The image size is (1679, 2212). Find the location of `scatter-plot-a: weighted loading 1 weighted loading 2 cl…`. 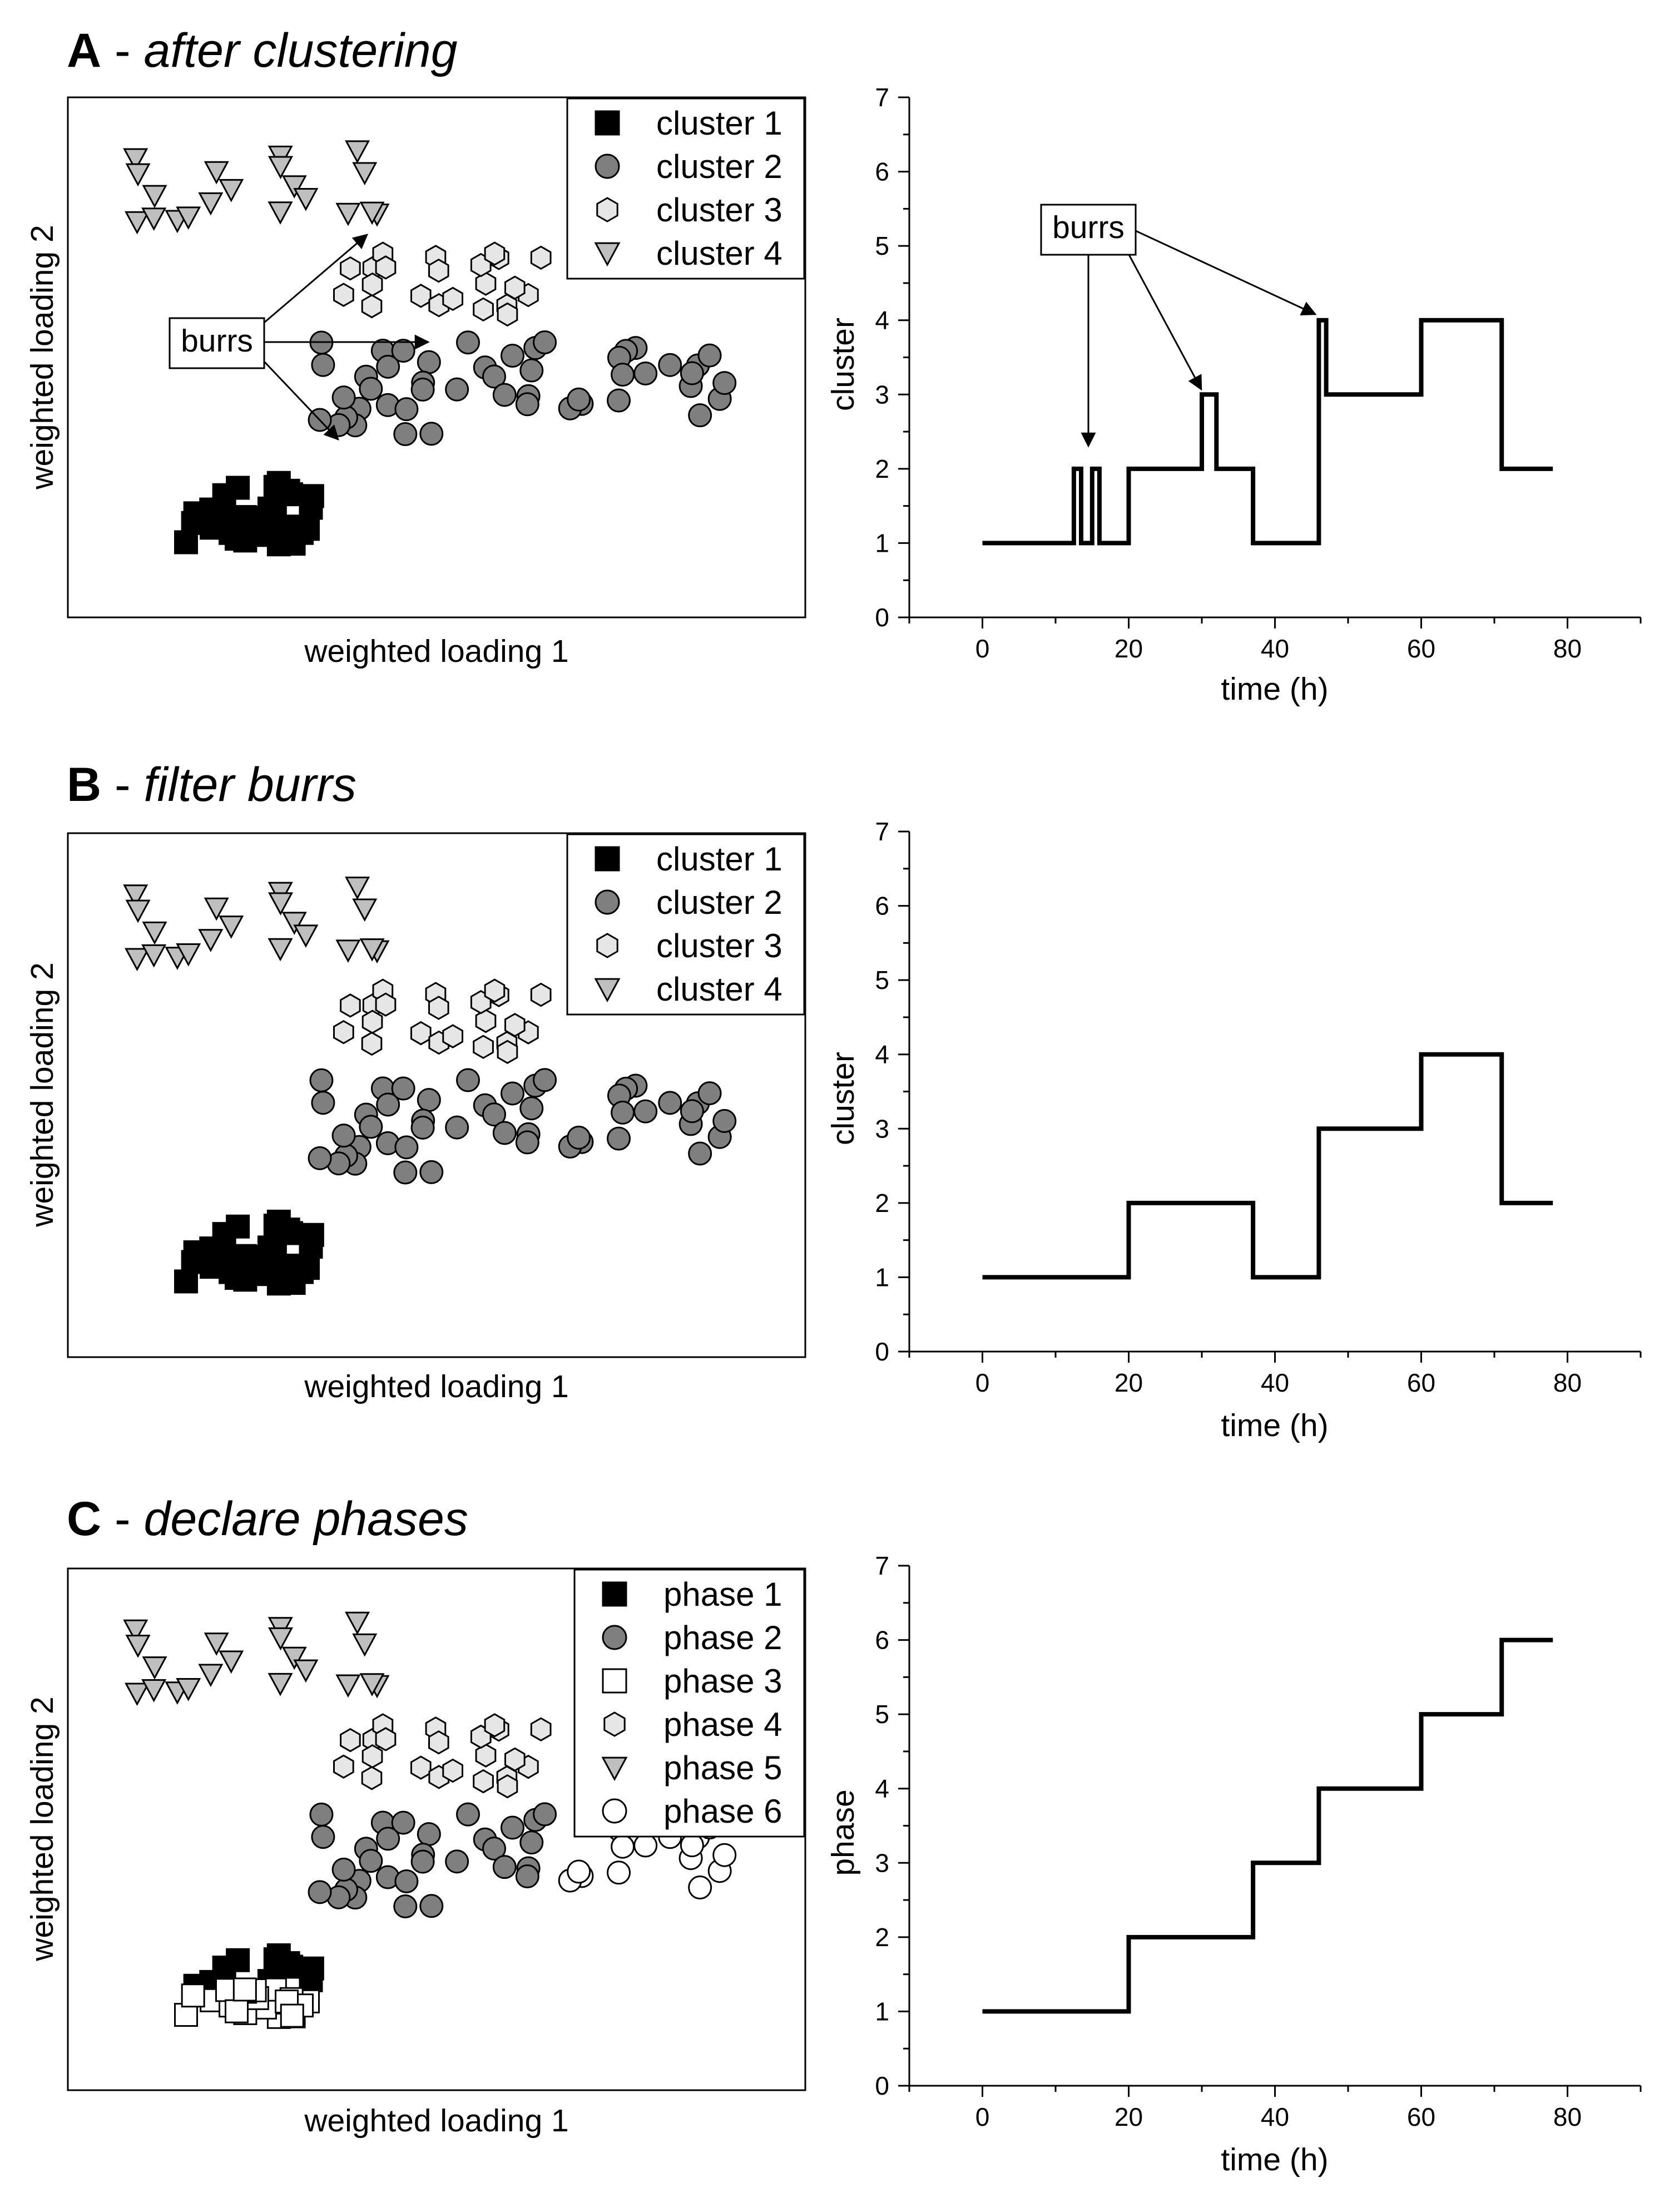

scatter-plot-a: weighted loading 1 weighted loading 2 cl… is located at coordinates (415, 382).